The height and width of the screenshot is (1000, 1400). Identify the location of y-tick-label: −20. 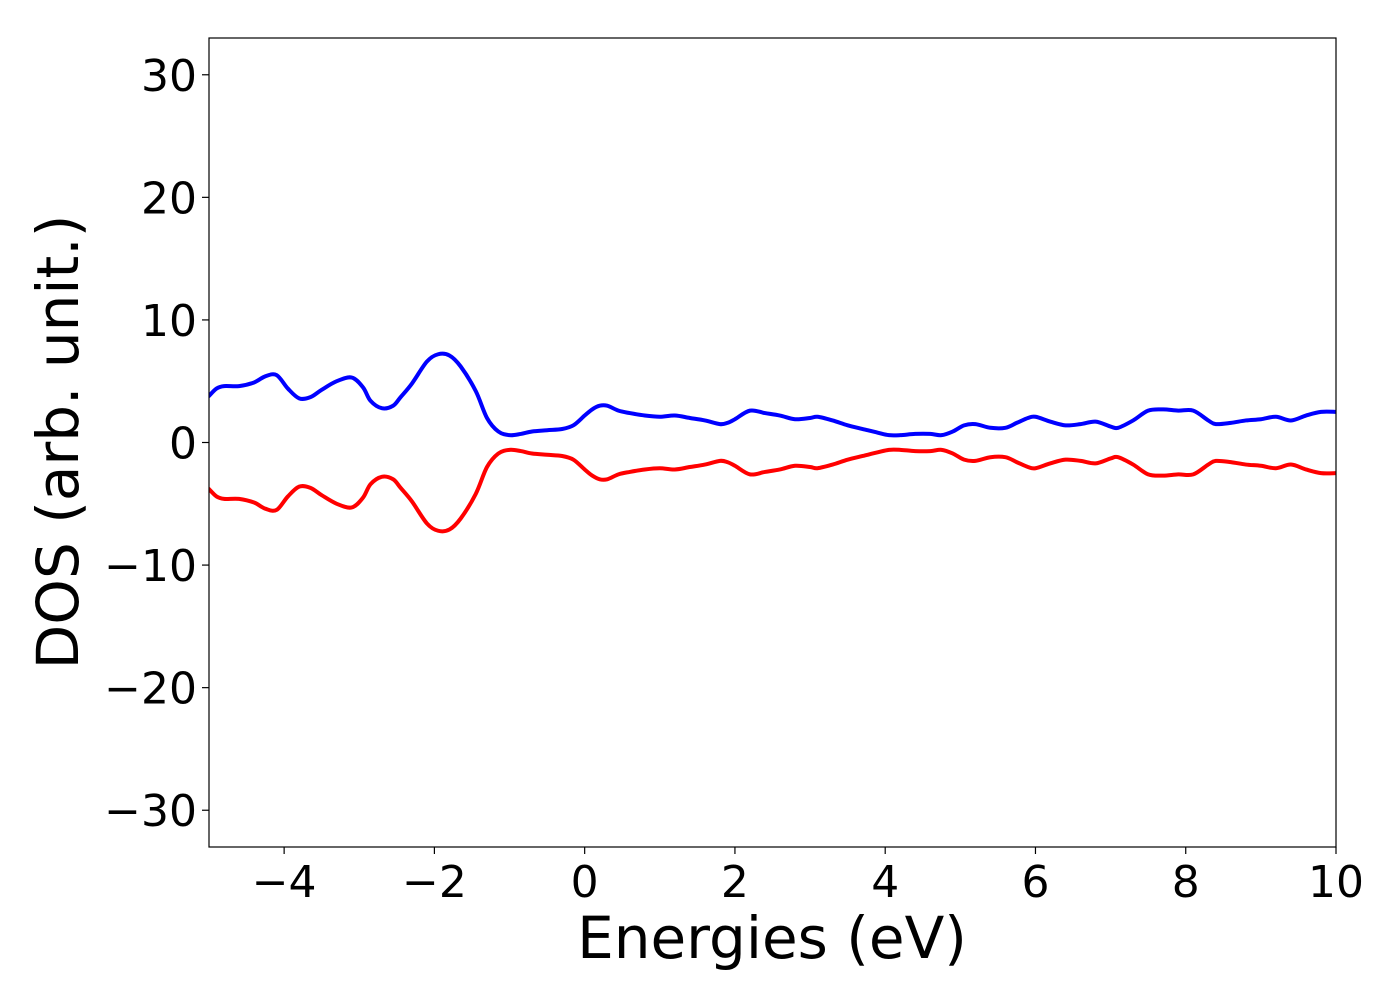
(150, 689).